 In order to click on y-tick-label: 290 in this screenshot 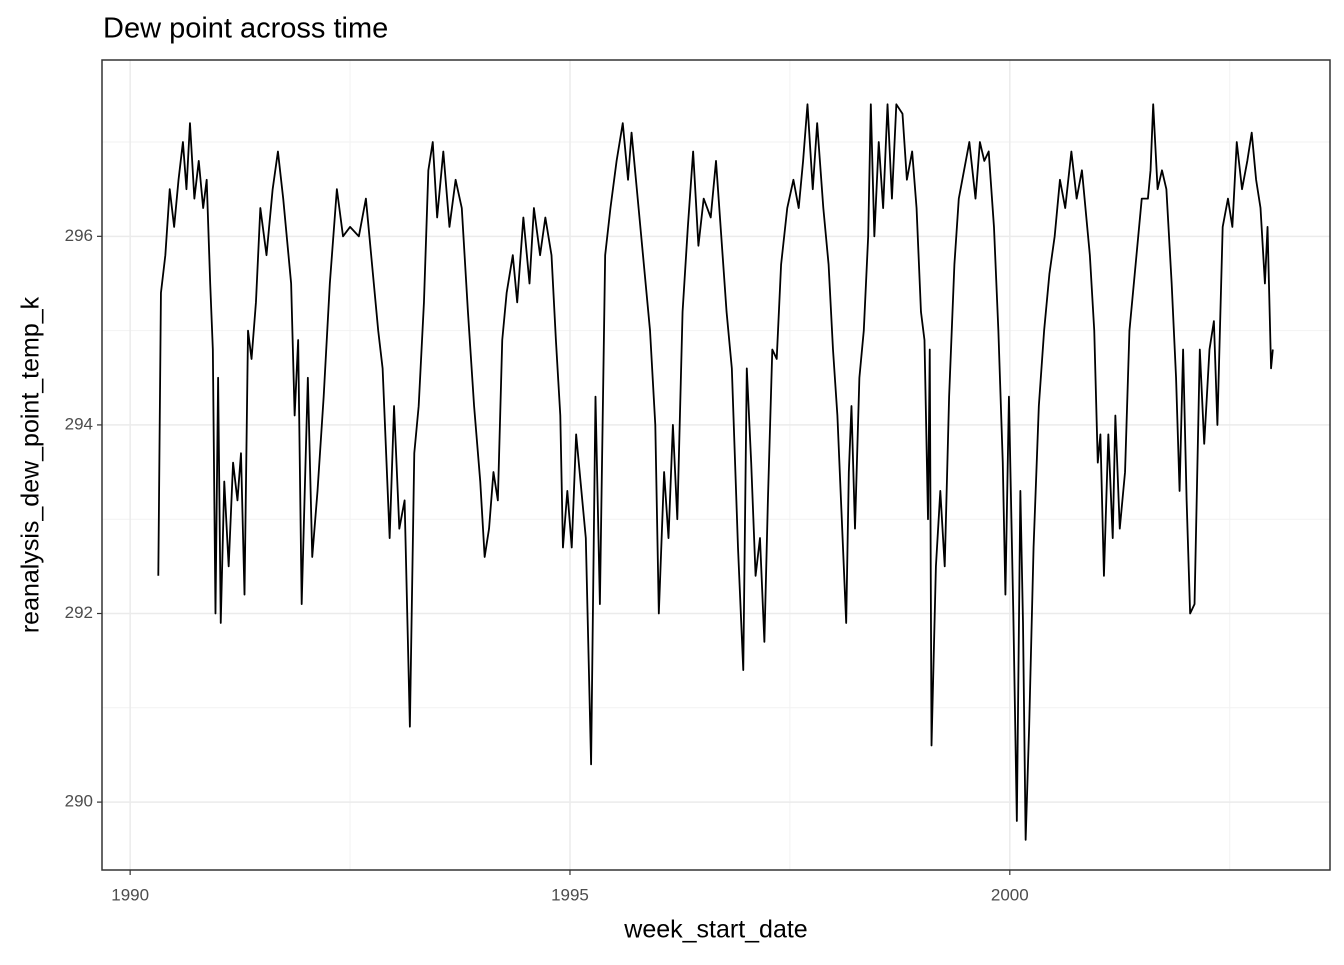, I will do `click(79, 801)`.